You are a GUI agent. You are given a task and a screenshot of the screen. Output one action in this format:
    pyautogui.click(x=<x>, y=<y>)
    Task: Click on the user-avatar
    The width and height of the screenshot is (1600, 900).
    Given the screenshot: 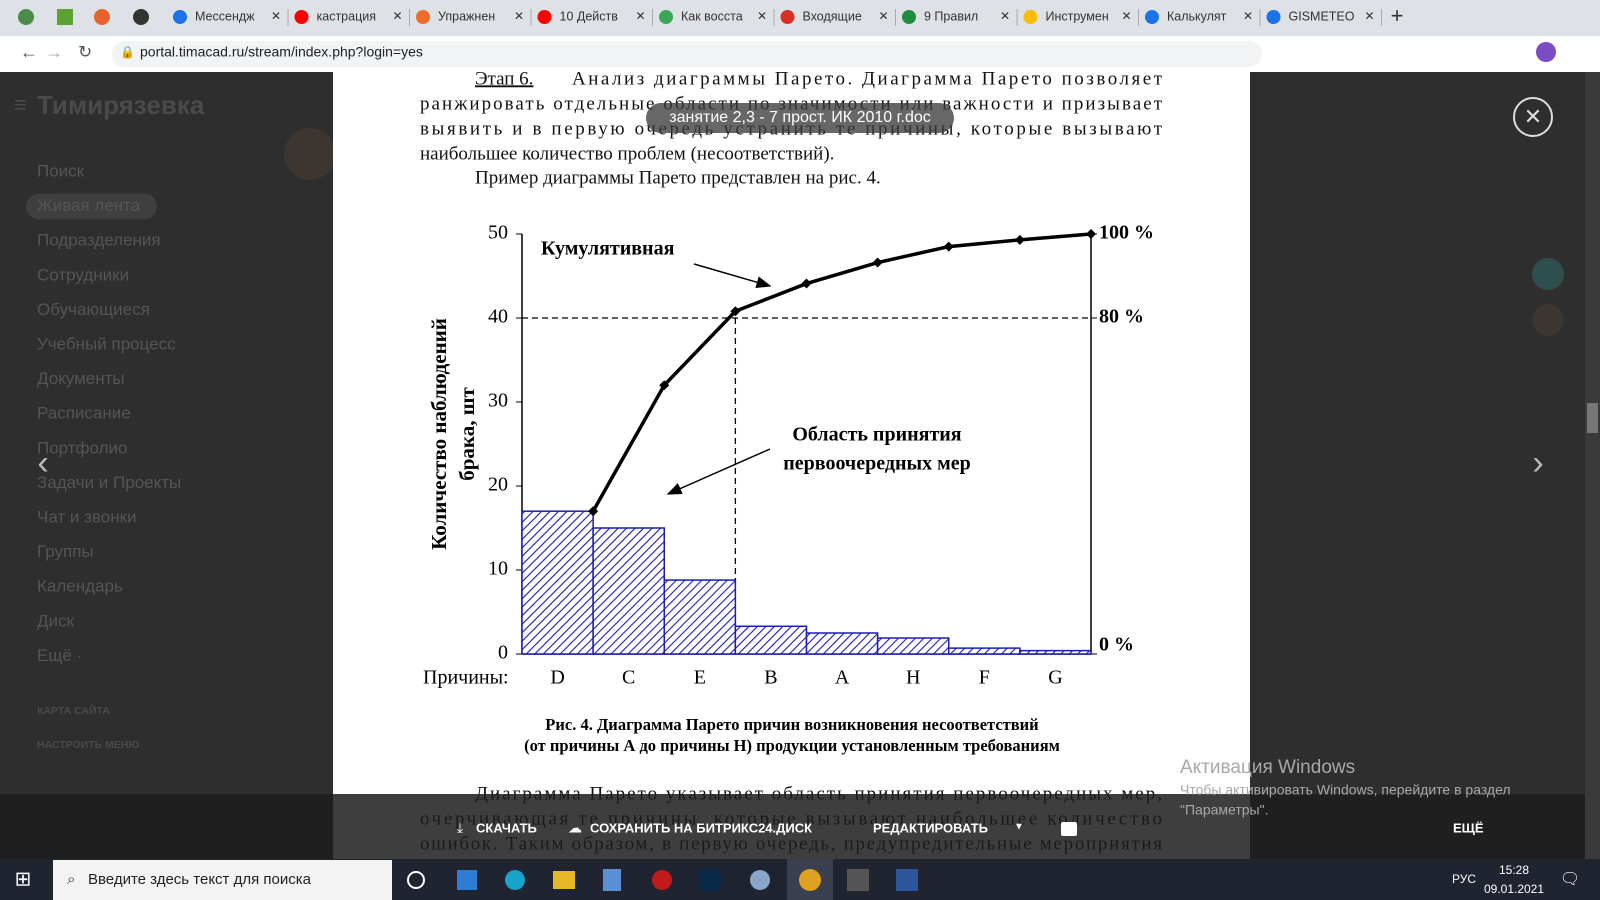 What is the action you would take?
    pyautogui.click(x=310, y=154)
    